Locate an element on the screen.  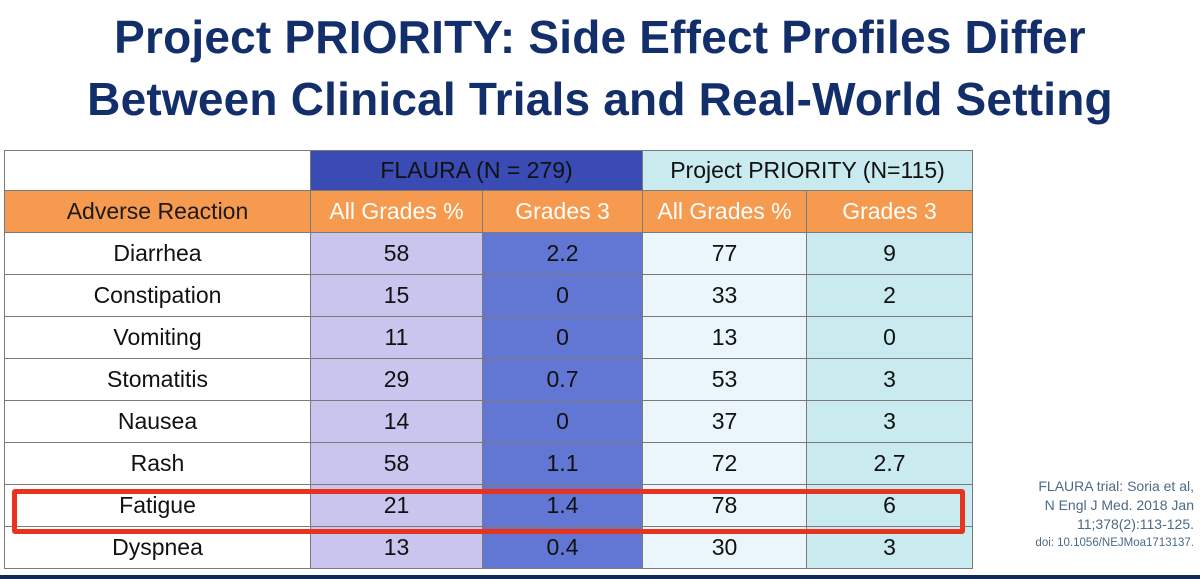
priority-grades-3-cell: 2 is located at coordinates (890, 295).